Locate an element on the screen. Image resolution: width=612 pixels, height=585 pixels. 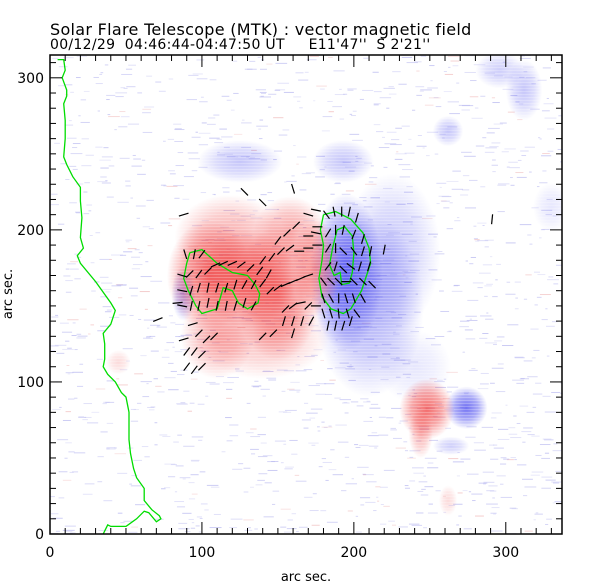
x-tick-label: 0 is located at coordinates (50, 553).